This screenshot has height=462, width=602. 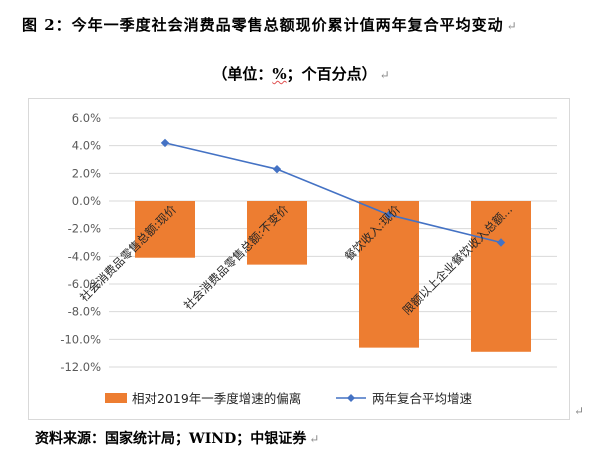 I want to click on figure-title-text: 图 2：今年一季度社会消费品零售总额现价累计值两年复合平均变动, so click(x=263, y=25).